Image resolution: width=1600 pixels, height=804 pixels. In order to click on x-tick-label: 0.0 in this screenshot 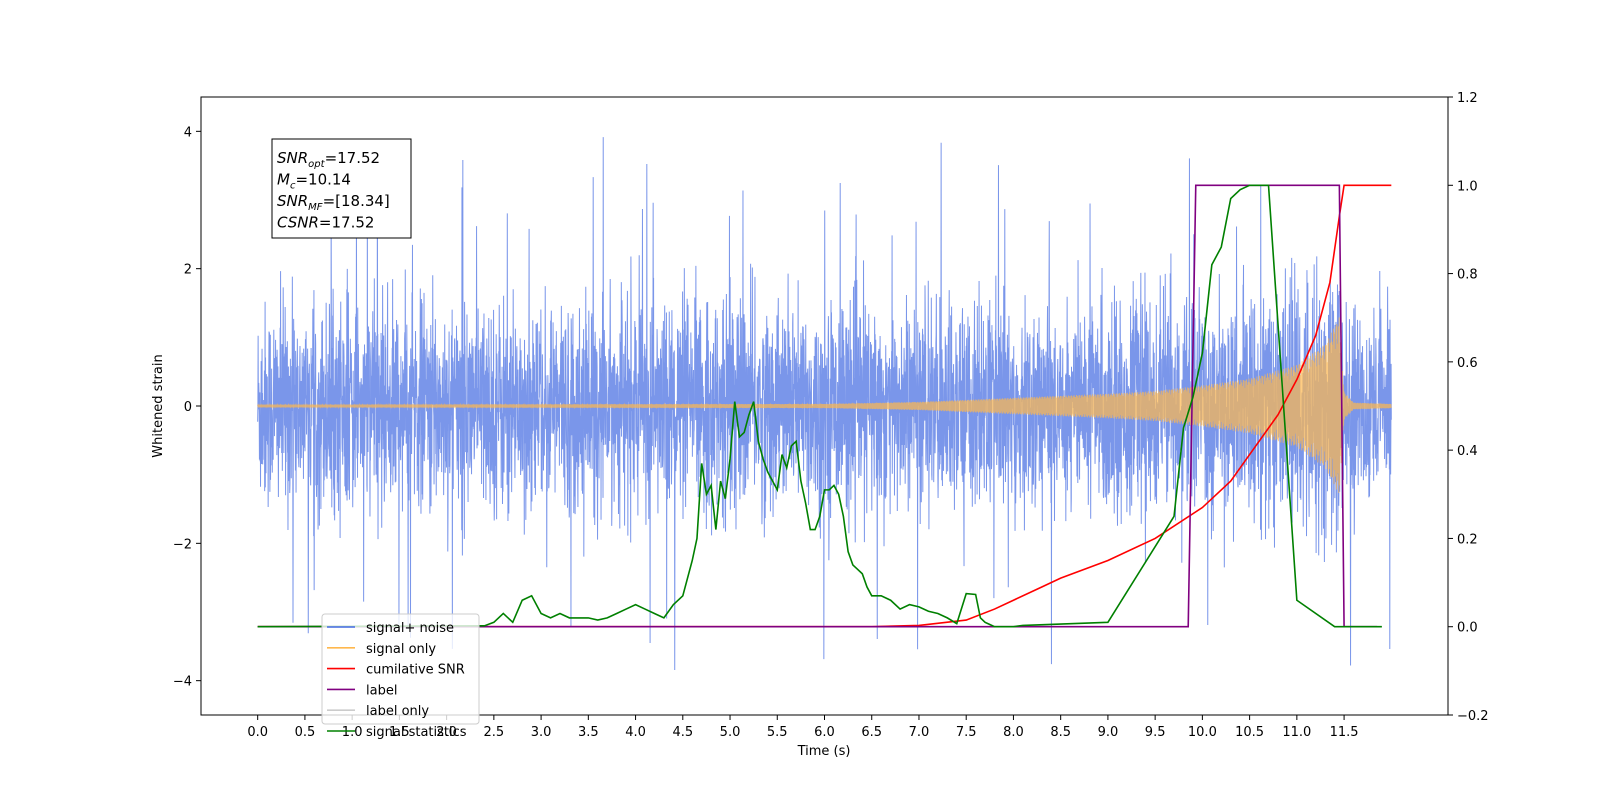, I will do `click(257, 732)`.